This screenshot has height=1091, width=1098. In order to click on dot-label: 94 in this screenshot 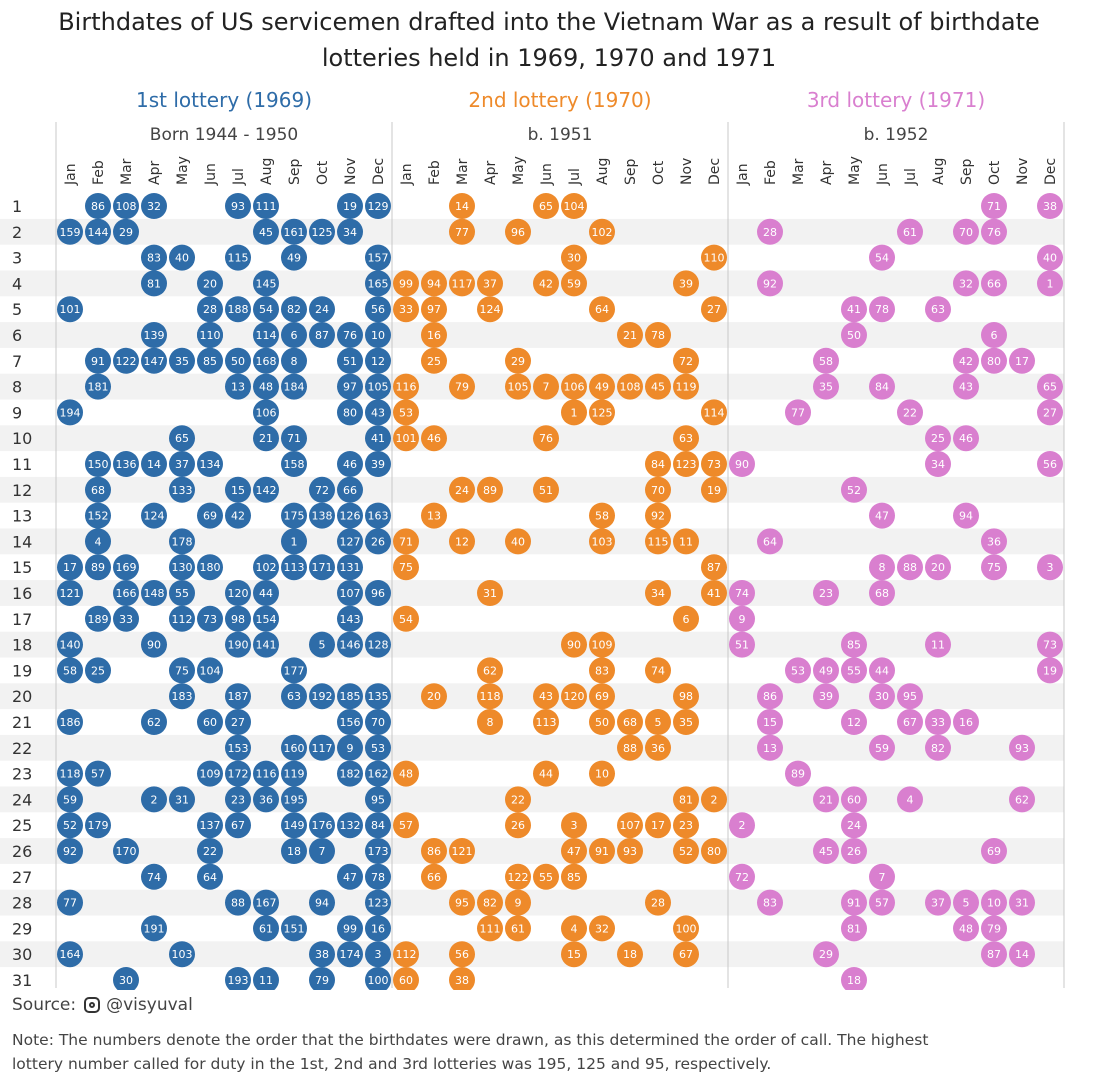, I will do `click(966, 516)`.